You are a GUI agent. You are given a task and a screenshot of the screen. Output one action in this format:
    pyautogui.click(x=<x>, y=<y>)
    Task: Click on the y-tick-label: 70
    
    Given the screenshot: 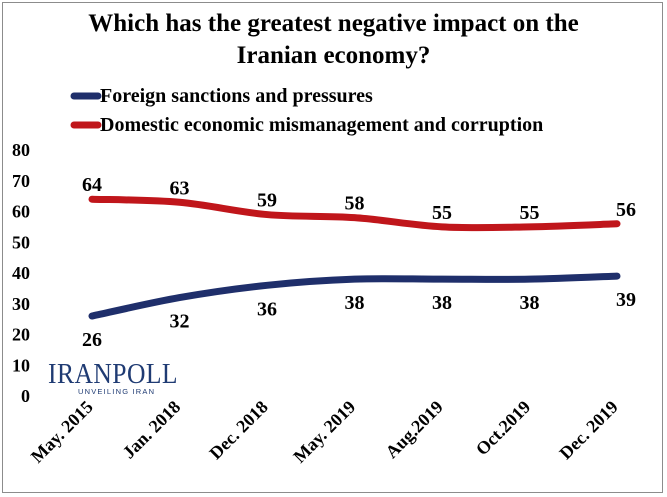 What is the action you would take?
    pyautogui.click(x=21, y=181)
    